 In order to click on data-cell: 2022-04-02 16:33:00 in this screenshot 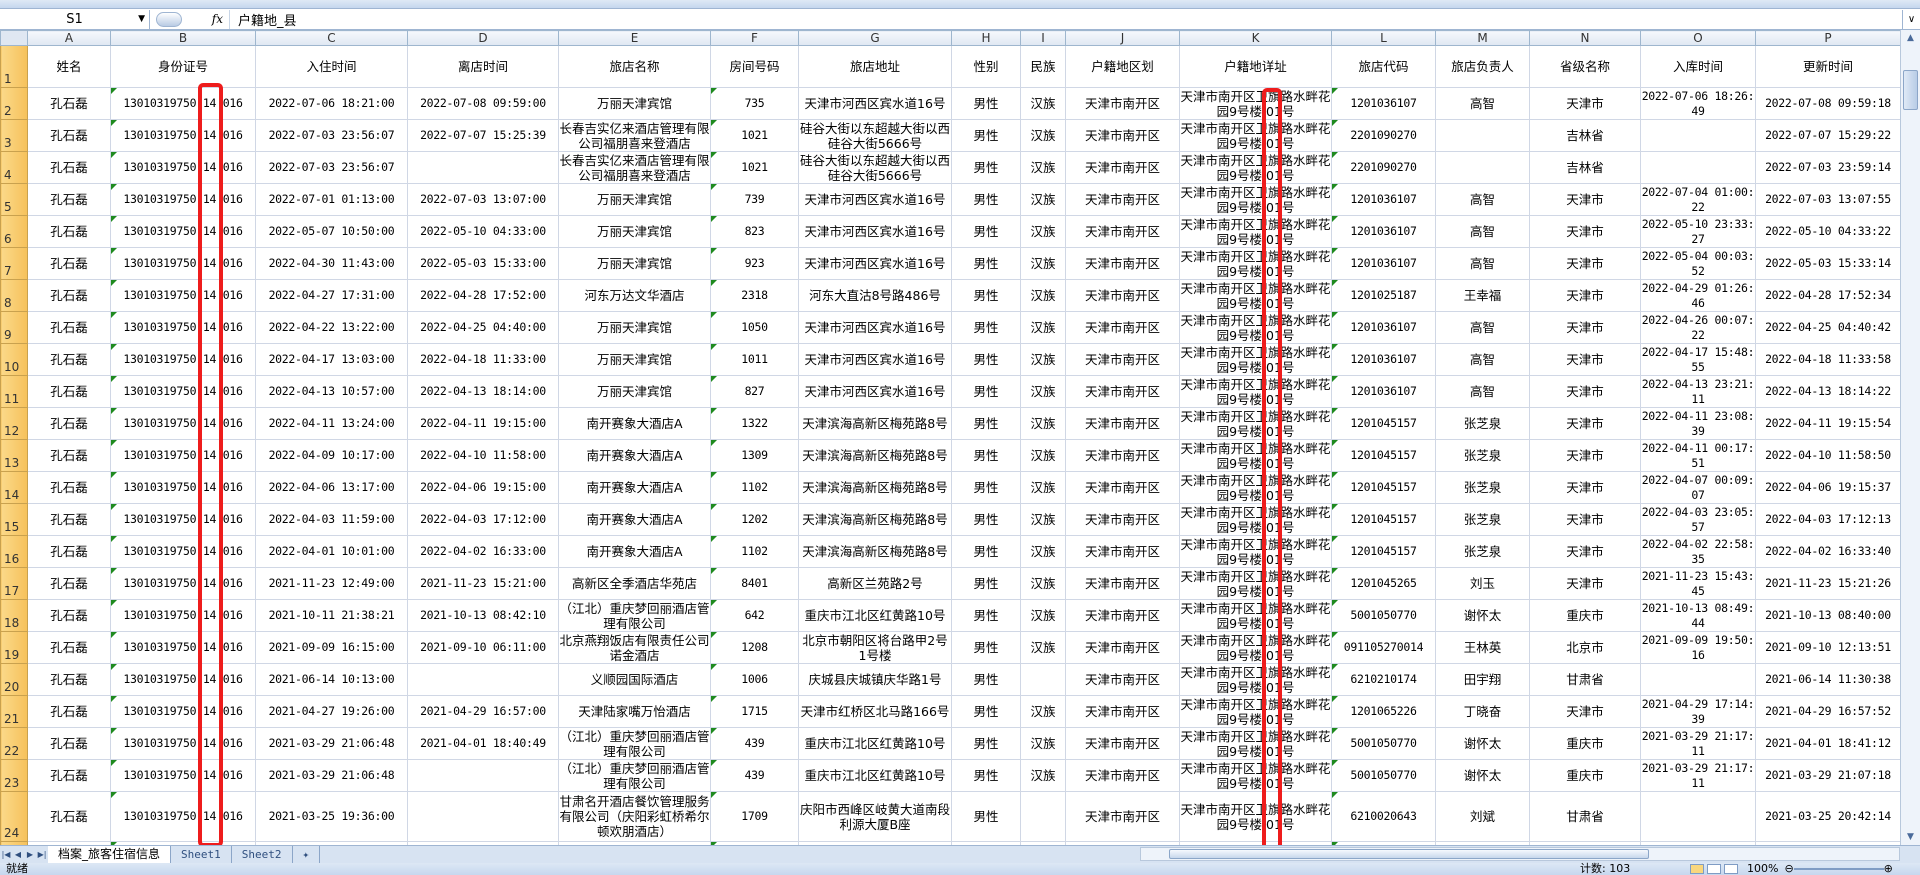, I will do `click(483, 551)`.